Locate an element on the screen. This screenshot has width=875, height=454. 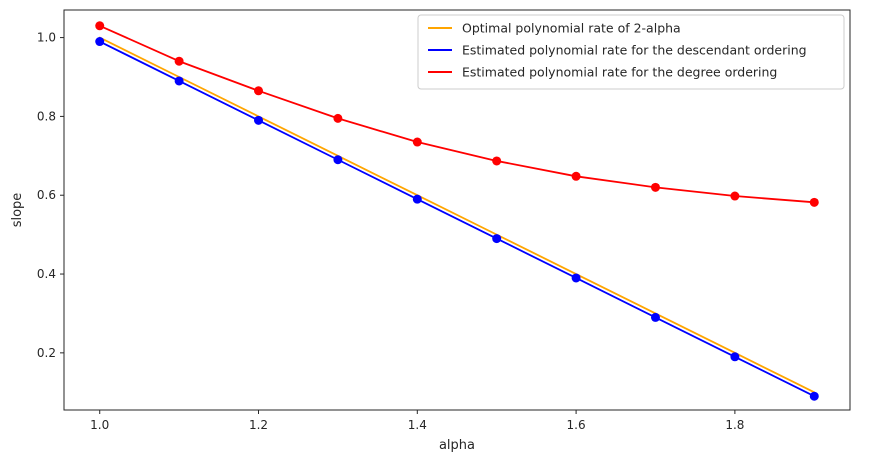
legend-item: Optimal polynomial rate of 2-alpha is located at coordinates (554, 28).